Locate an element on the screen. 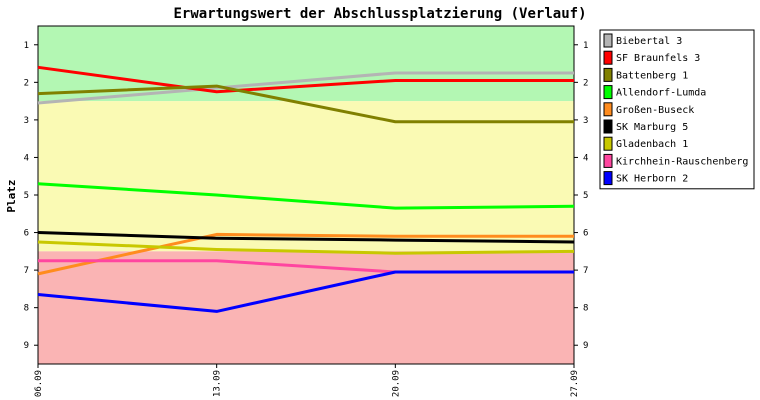  y-tick-label-right-5: 5 is located at coordinates (585, 196).